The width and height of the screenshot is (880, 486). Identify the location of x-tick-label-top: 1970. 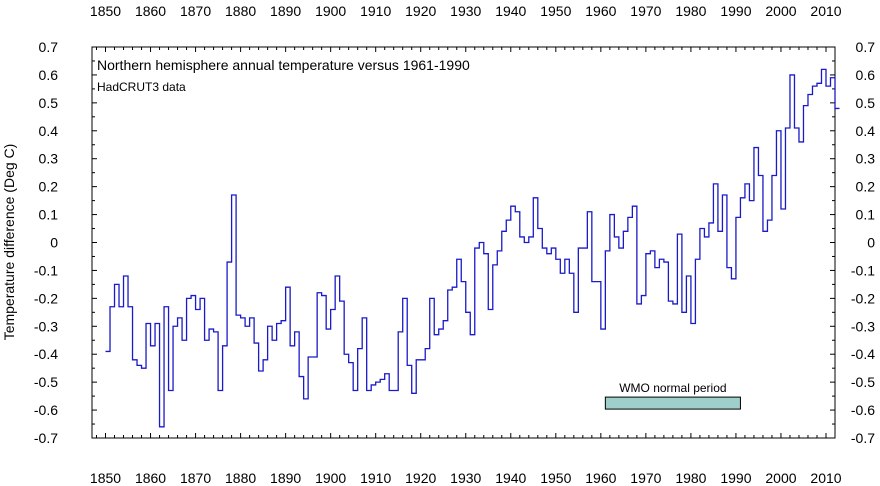
(645, 11).